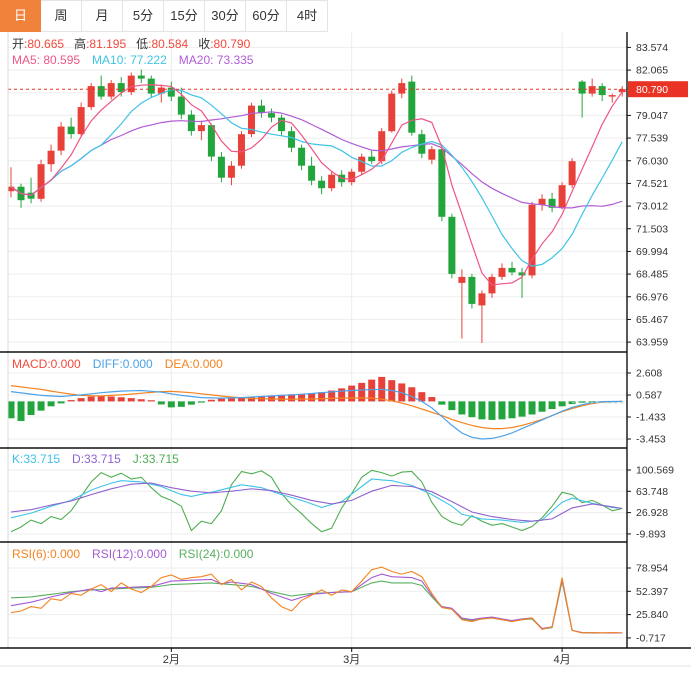 Image resolution: width=691 pixels, height=676 pixels. Describe the element at coordinates (307, 16) in the screenshot. I see `tab-4hour: 4时` at that location.